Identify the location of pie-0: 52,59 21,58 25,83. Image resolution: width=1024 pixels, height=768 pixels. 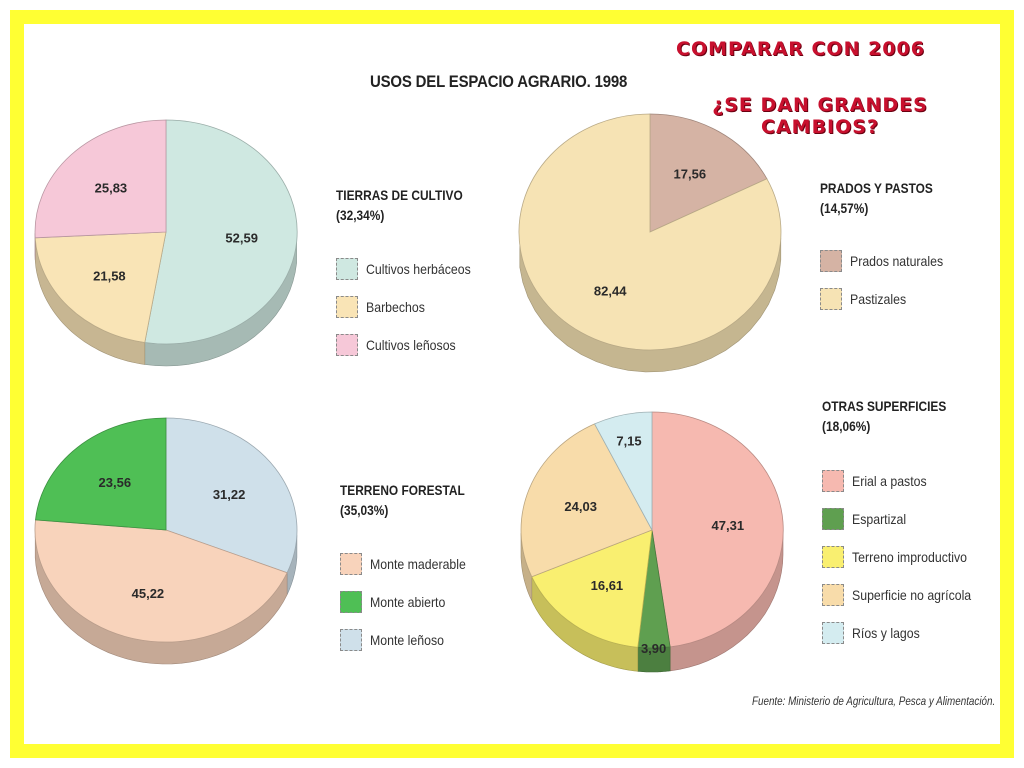
(166, 243).